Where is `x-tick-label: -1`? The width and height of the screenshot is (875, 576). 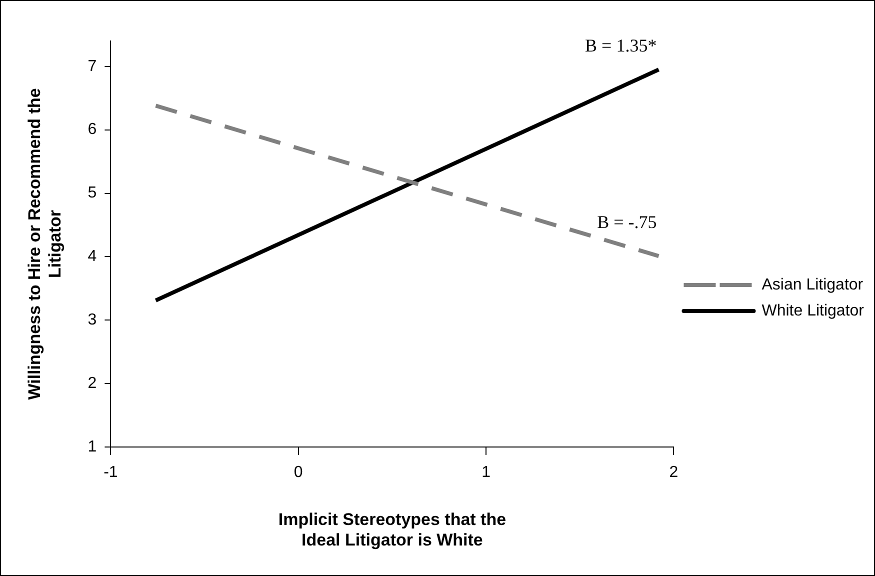 x-tick-label: -1 is located at coordinates (111, 473).